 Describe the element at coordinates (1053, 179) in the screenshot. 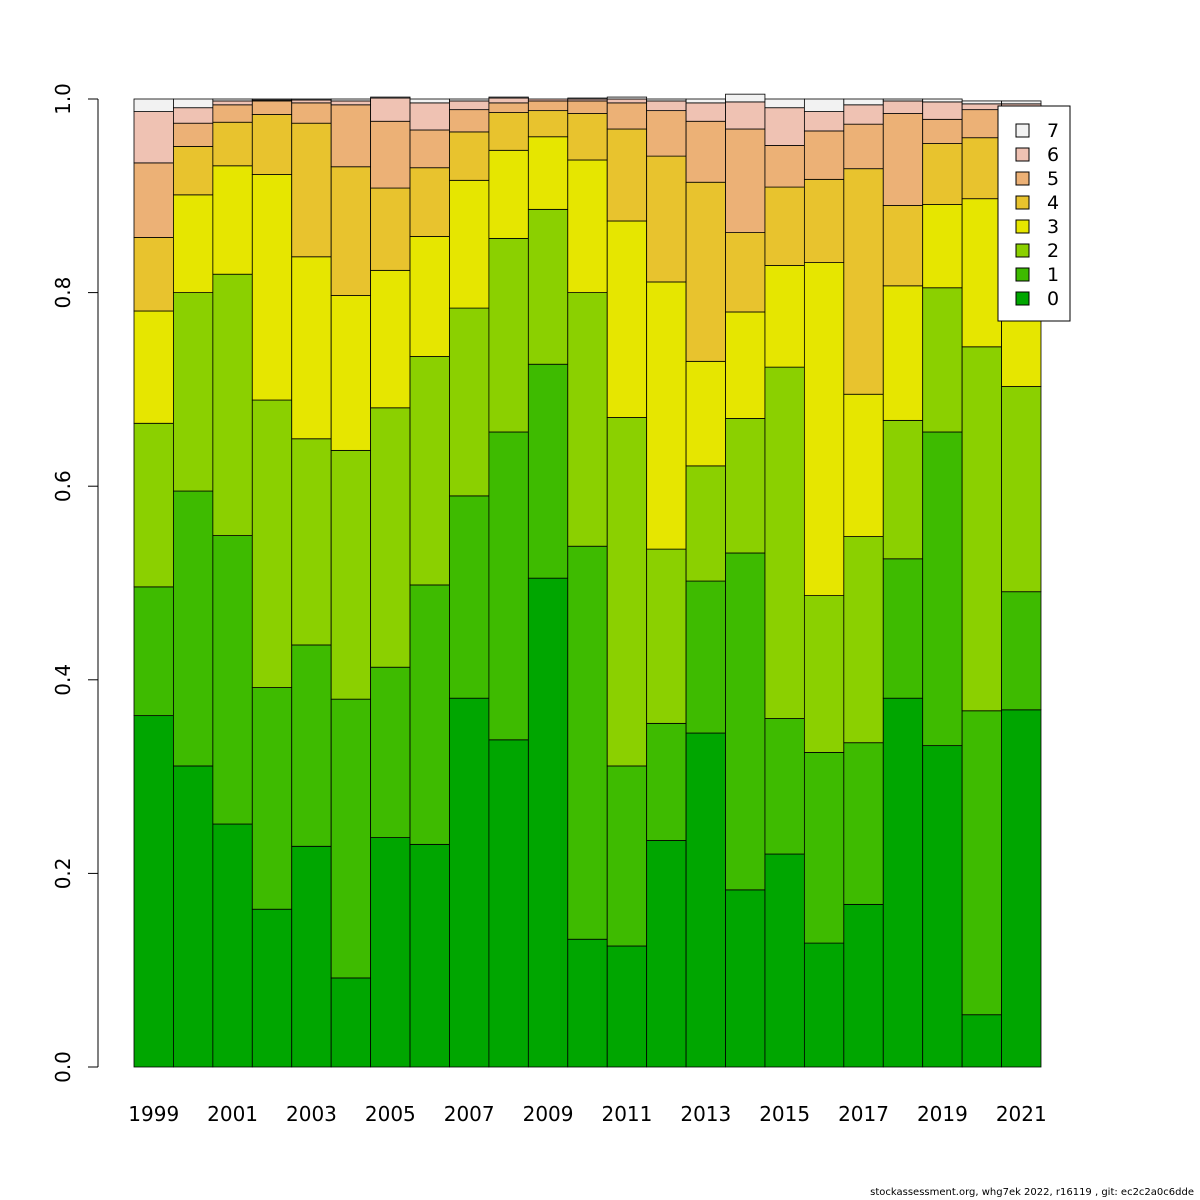

I see `legend-label-5: 5` at that location.